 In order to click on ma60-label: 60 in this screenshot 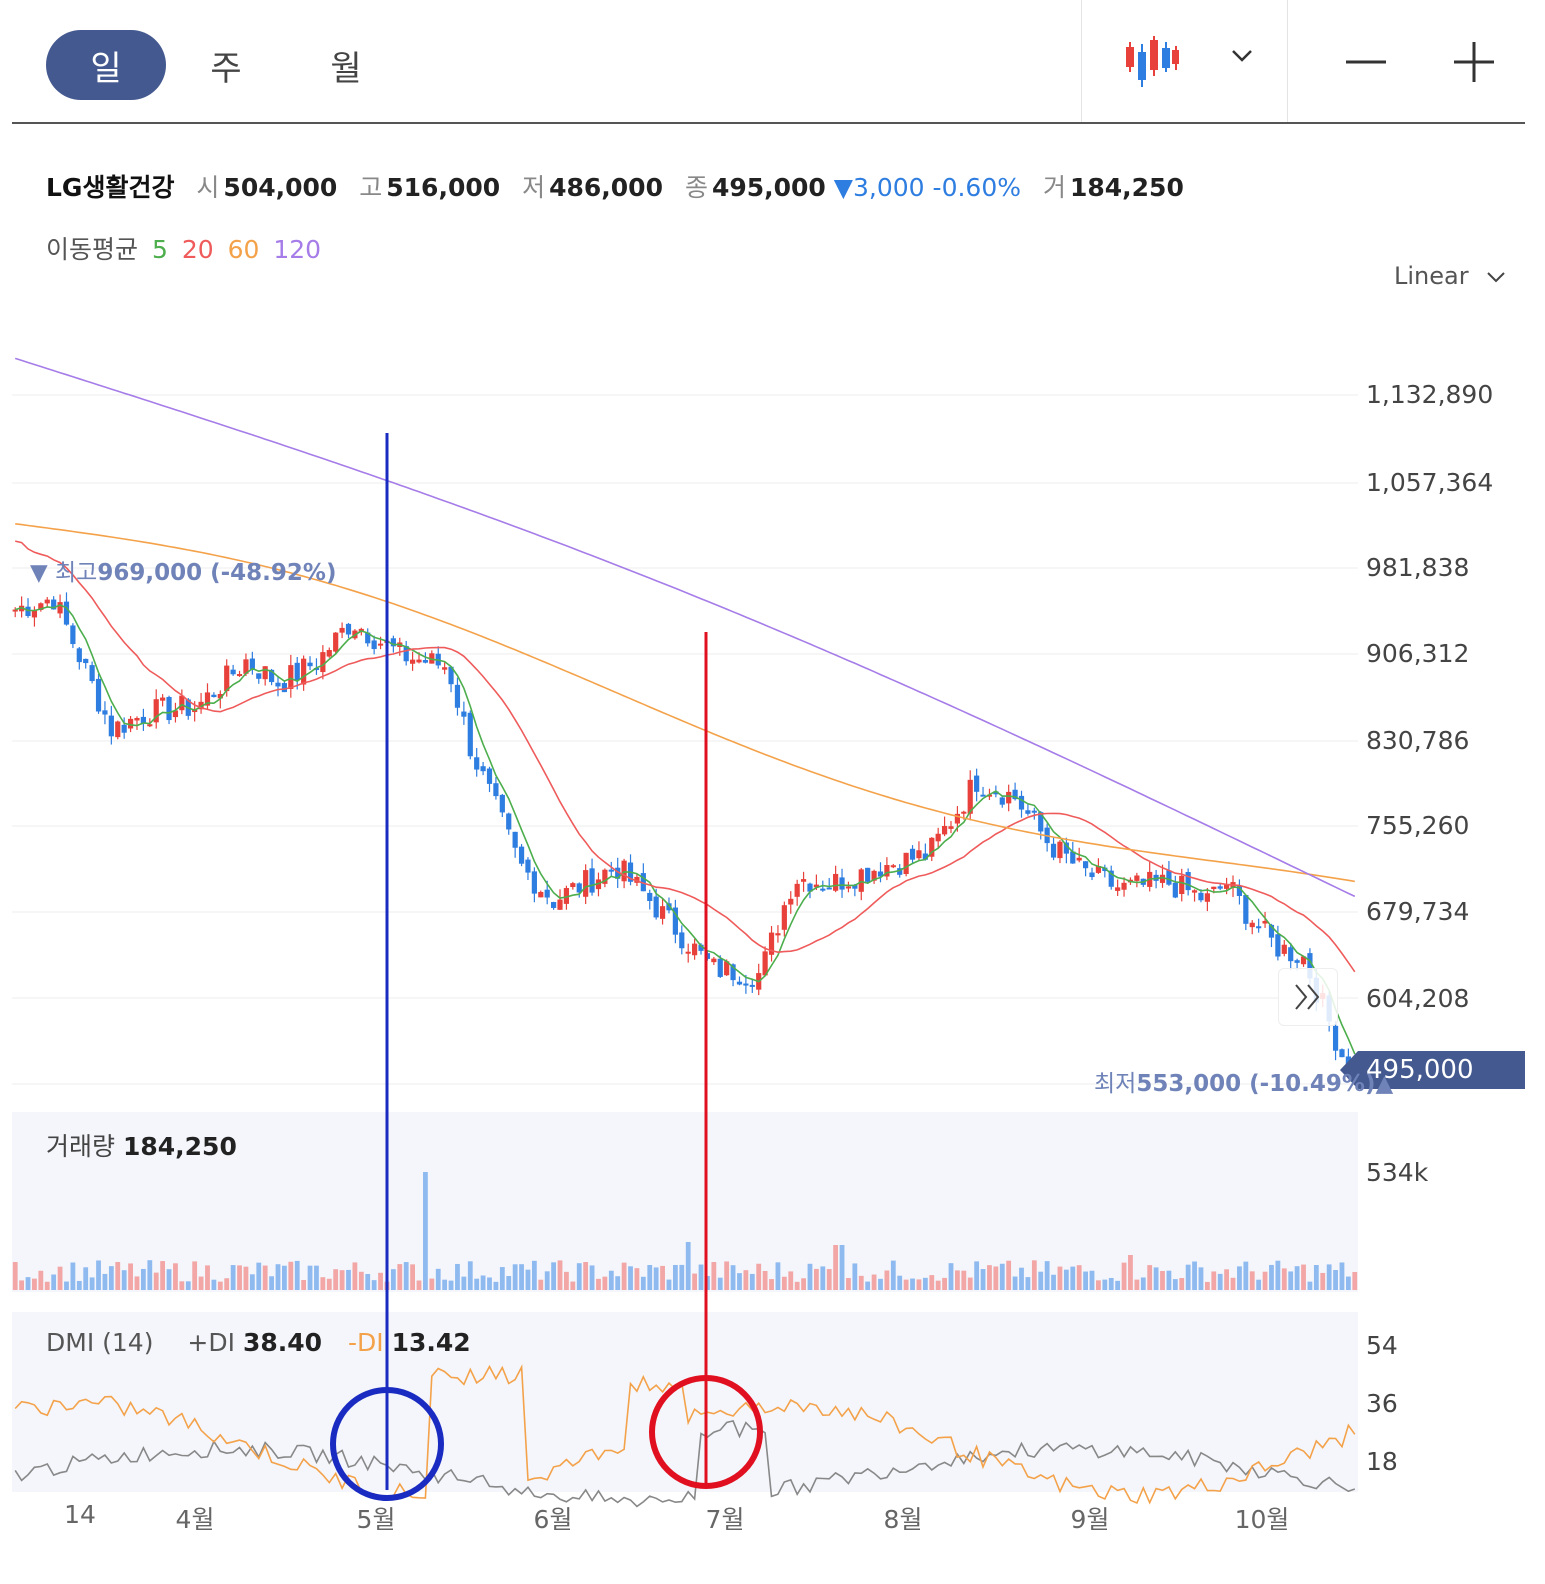, I will do `click(243, 249)`.